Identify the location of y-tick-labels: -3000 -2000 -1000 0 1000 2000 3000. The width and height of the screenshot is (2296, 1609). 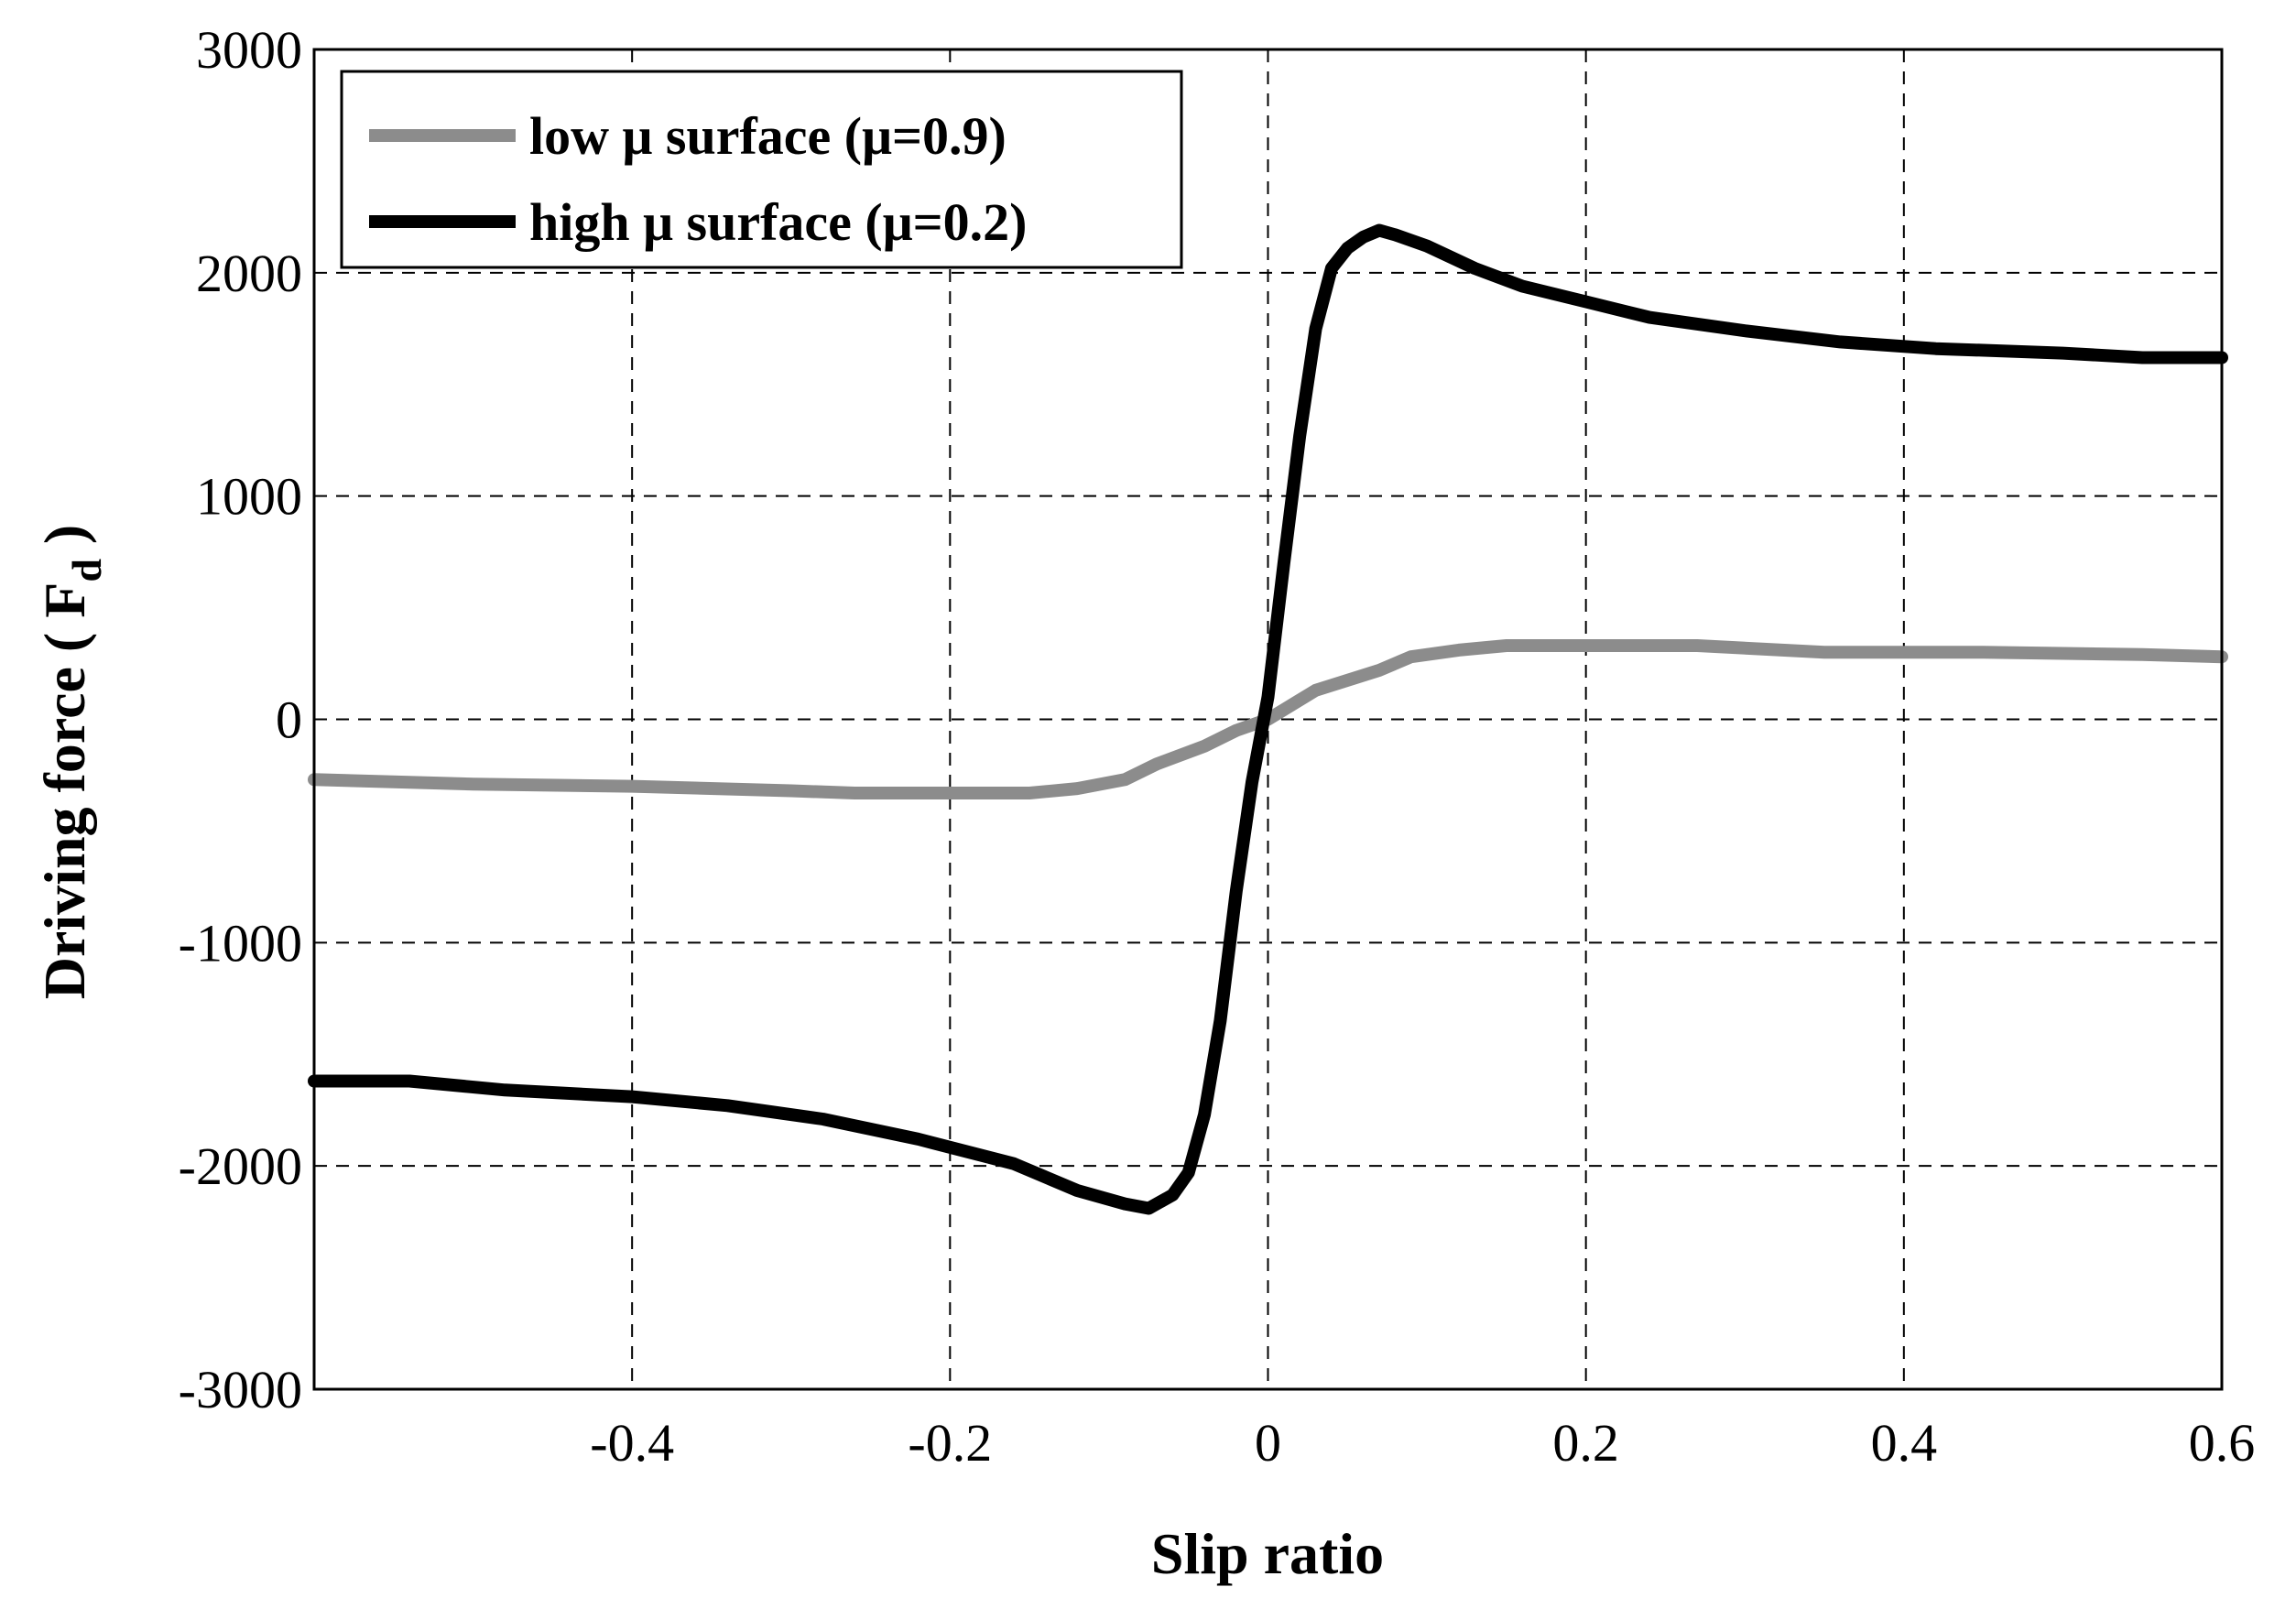
(240, 719).